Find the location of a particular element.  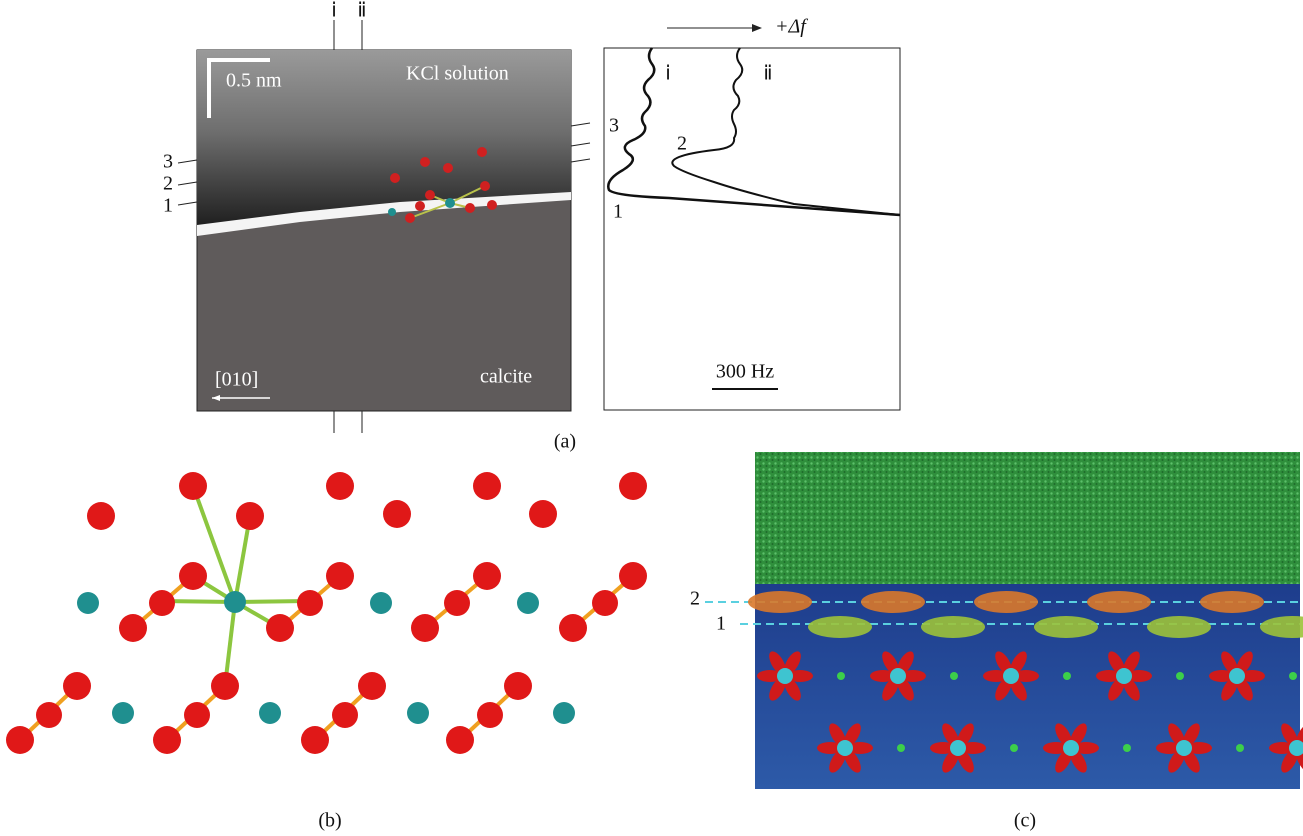

layer-label: 3 is located at coordinates (168, 162).